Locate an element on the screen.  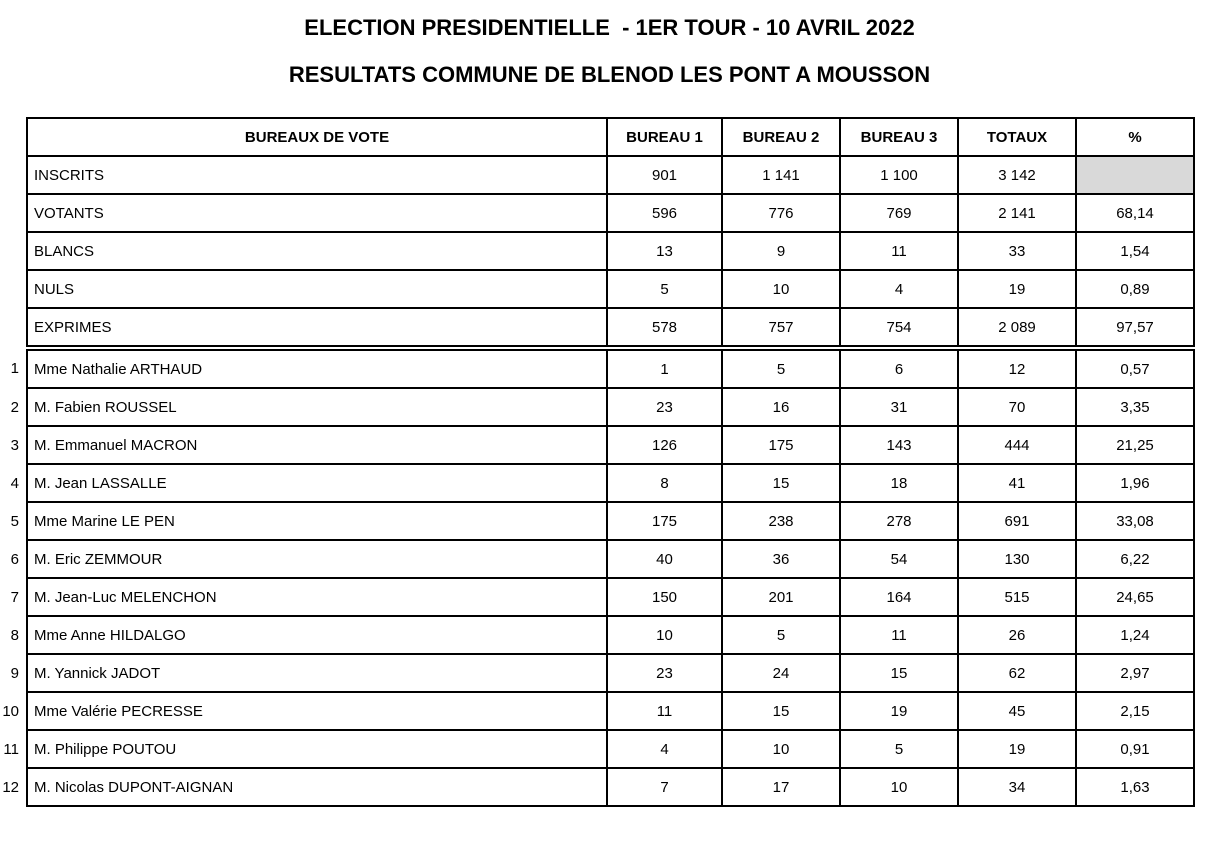
percent-value: 2,15 is located at coordinates (1135, 711).